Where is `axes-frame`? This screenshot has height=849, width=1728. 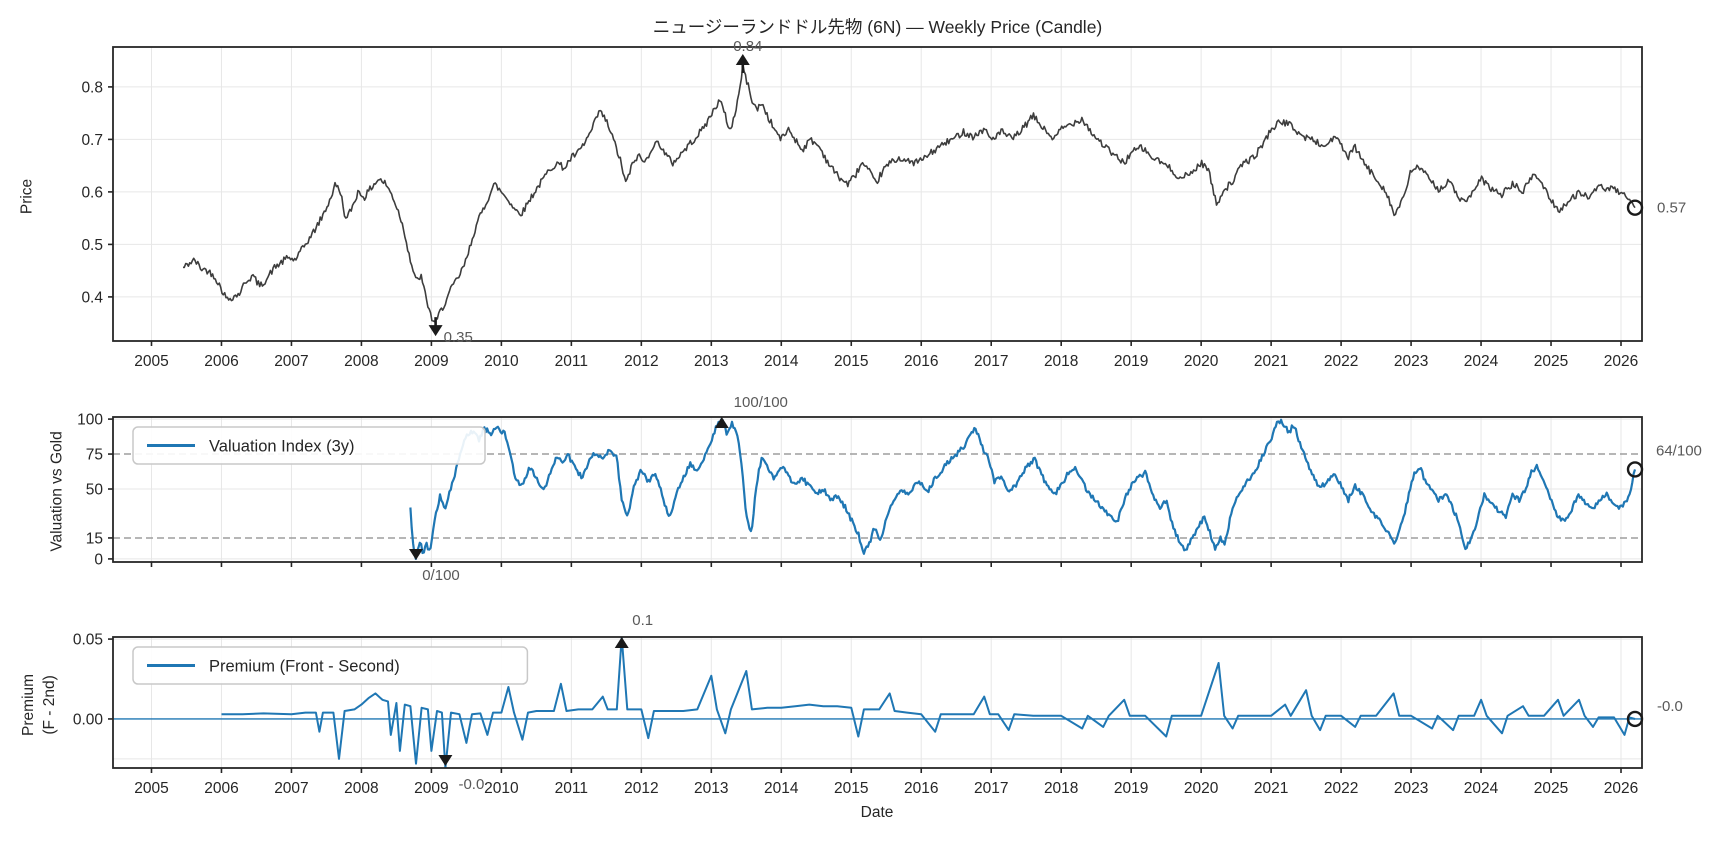 axes-frame is located at coordinates (877, 702).